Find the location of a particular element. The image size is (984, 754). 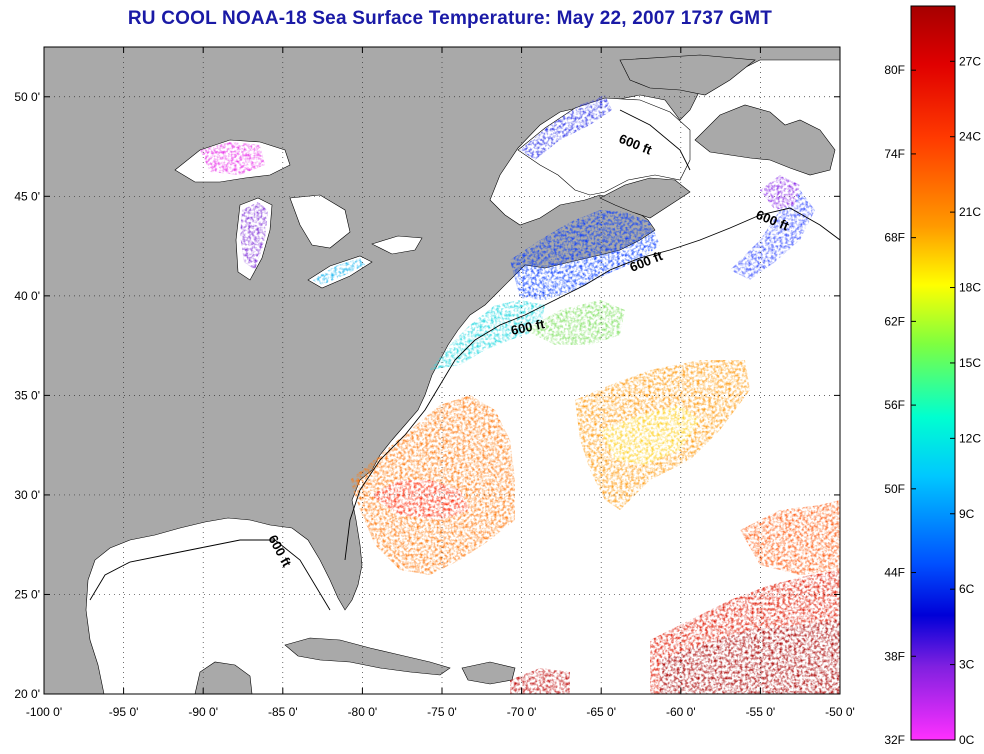

lon-tick-label: -70 0' is located at coordinates (522, 712).